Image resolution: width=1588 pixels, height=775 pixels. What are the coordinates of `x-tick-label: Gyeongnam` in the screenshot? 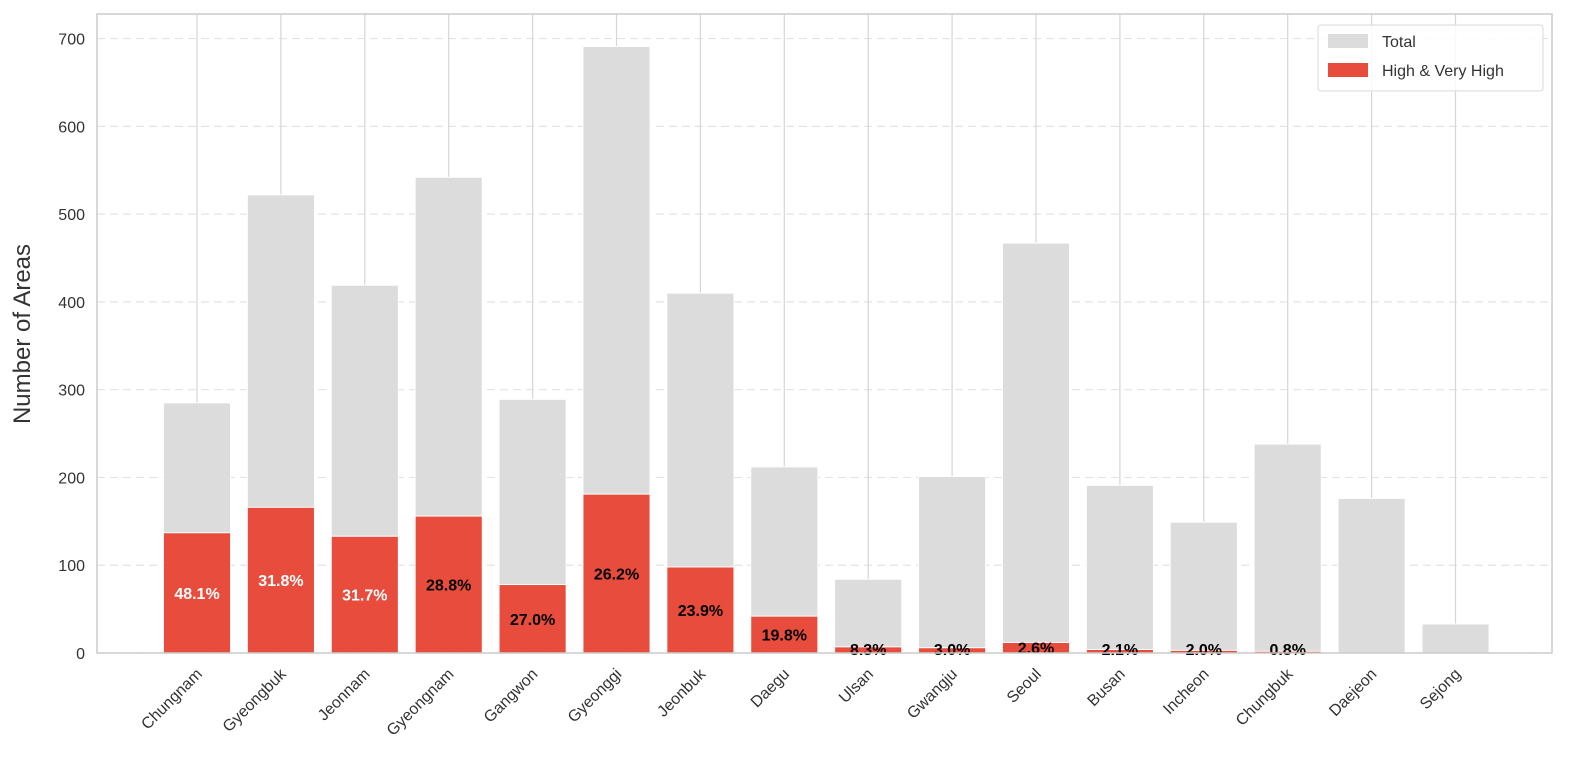 It's located at (421, 703).